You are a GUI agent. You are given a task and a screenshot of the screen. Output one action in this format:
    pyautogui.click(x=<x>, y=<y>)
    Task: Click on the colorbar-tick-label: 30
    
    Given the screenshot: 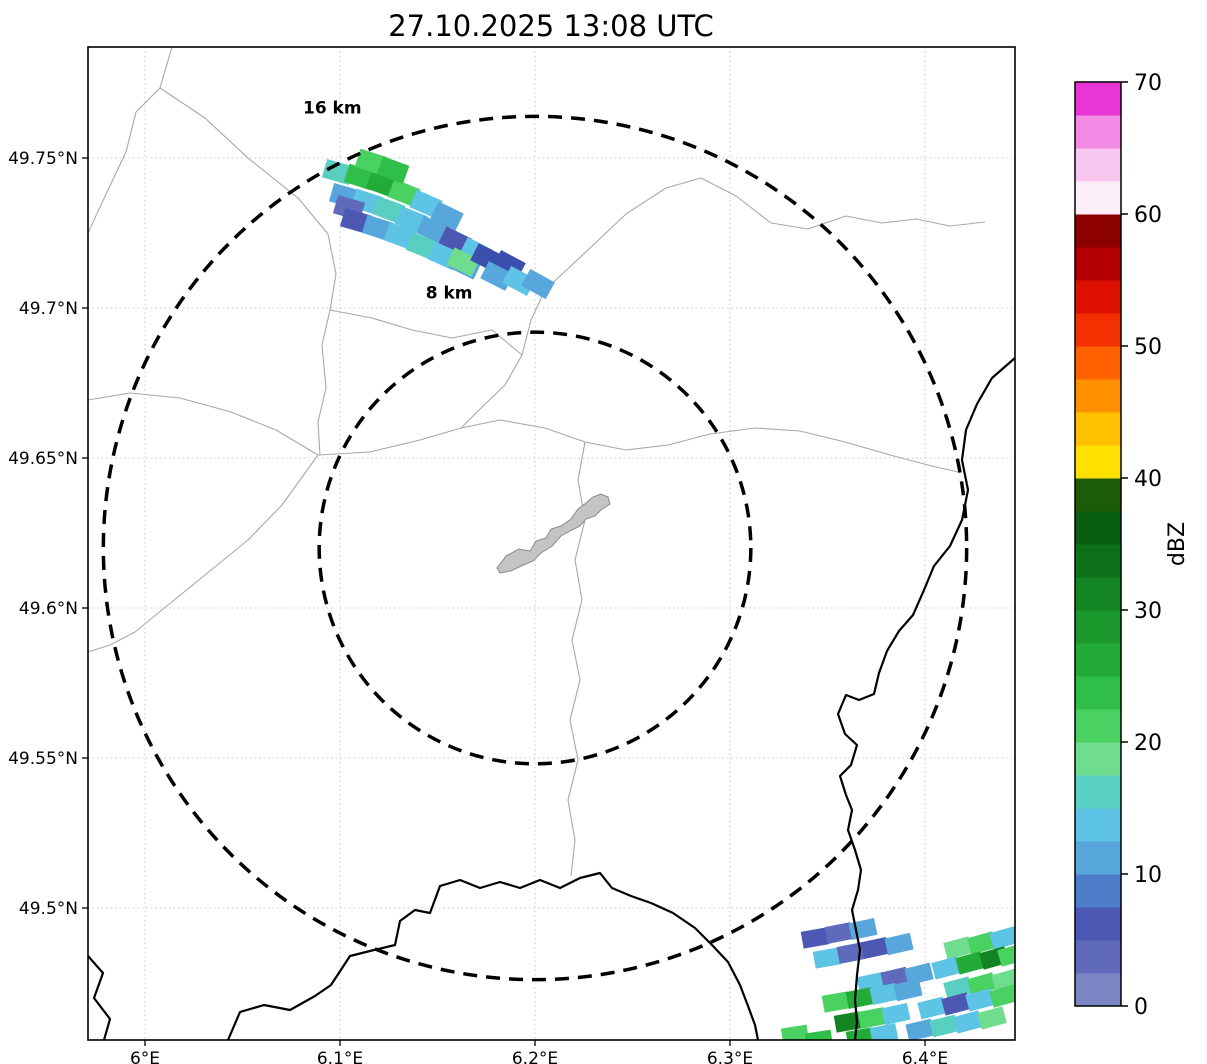 What is the action you would take?
    pyautogui.click(x=1148, y=611)
    